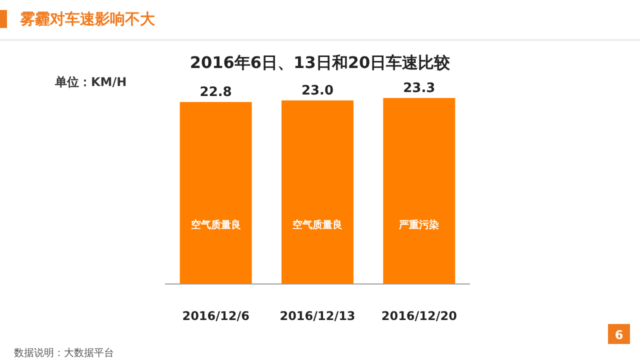  What do you see at coordinates (87, 19) in the screenshot?
I see `chart-title: 雾霾对车速影响不大` at bounding box center [87, 19].